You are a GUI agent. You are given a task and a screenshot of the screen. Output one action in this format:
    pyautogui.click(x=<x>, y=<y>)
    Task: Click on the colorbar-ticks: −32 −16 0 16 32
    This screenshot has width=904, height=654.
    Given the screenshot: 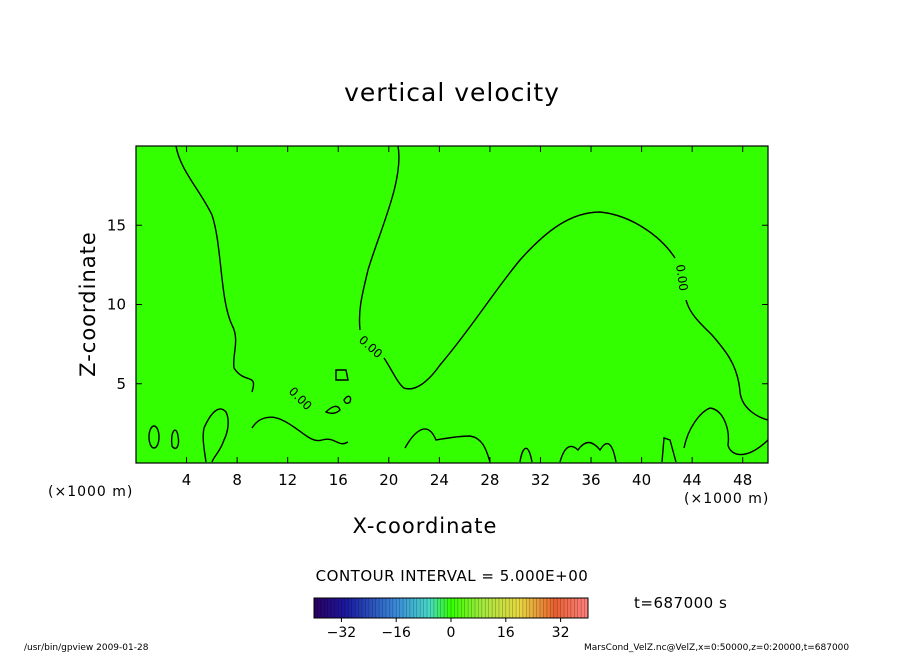 What is the action you would take?
    pyautogui.click(x=448, y=629)
    